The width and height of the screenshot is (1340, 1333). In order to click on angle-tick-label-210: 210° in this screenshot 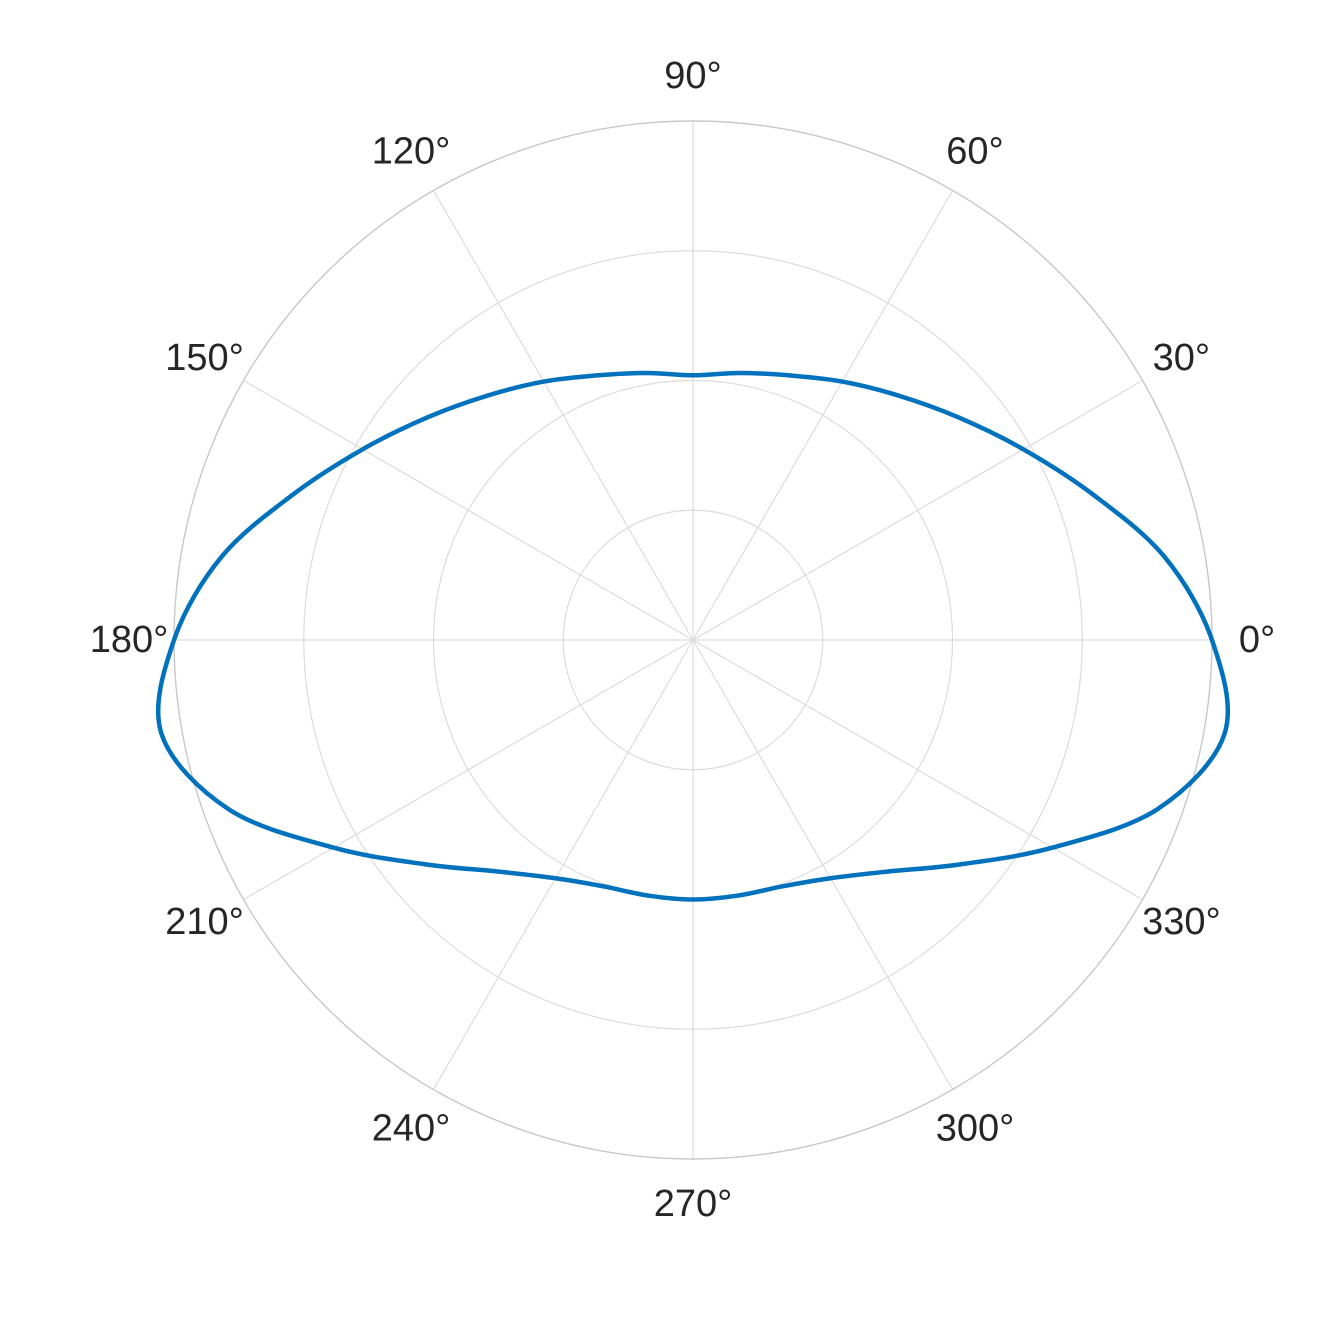, I will do `click(204, 922)`.